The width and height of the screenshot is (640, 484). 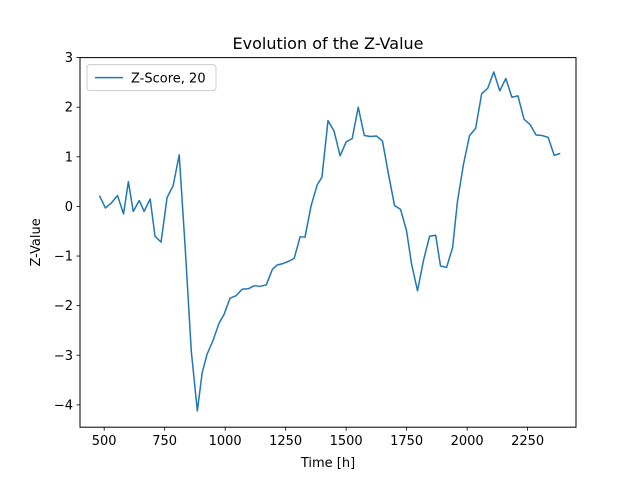 I want to click on y-axis-label: Z-Value, so click(x=36, y=242).